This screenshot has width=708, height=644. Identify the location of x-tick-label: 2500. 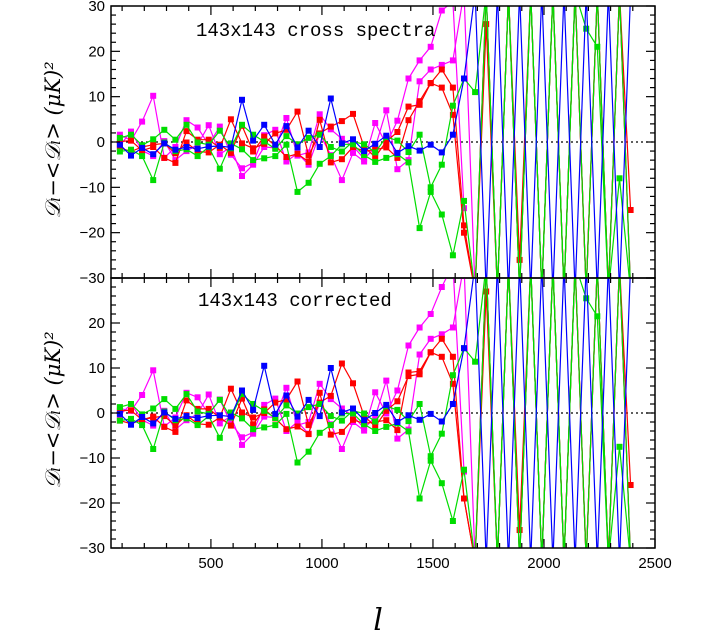
(654, 563).